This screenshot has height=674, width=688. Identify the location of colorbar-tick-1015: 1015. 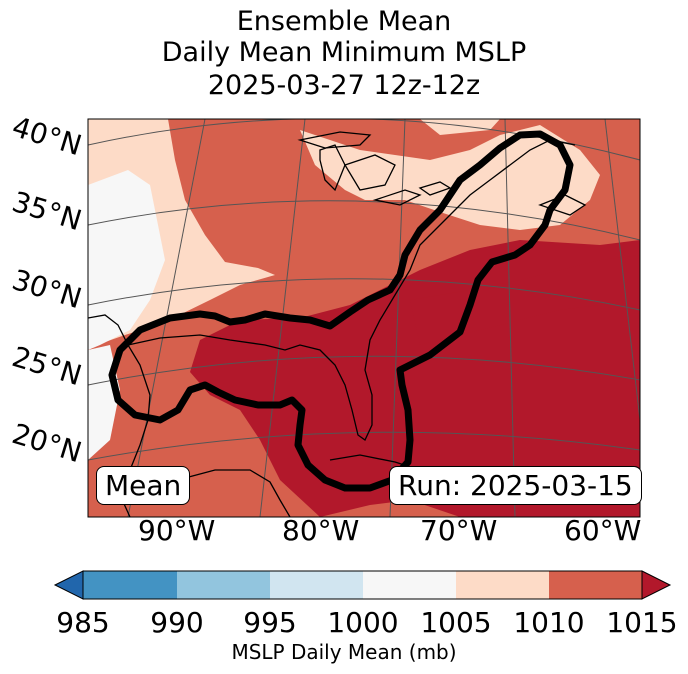
(642, 622).